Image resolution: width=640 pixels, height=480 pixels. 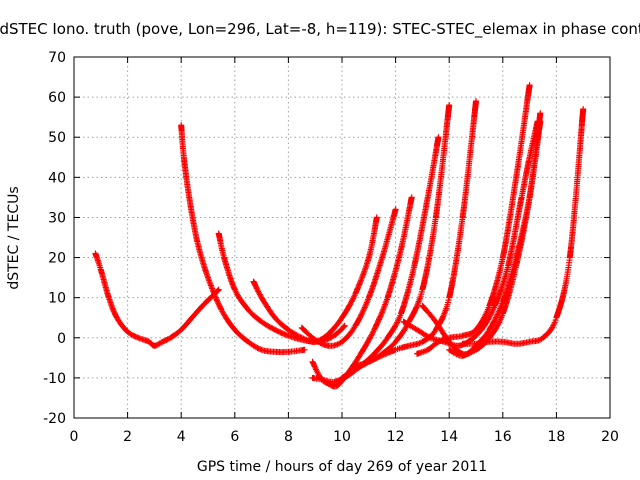 I want to click on x-tick-label: 12, so click(x=396, y=437).